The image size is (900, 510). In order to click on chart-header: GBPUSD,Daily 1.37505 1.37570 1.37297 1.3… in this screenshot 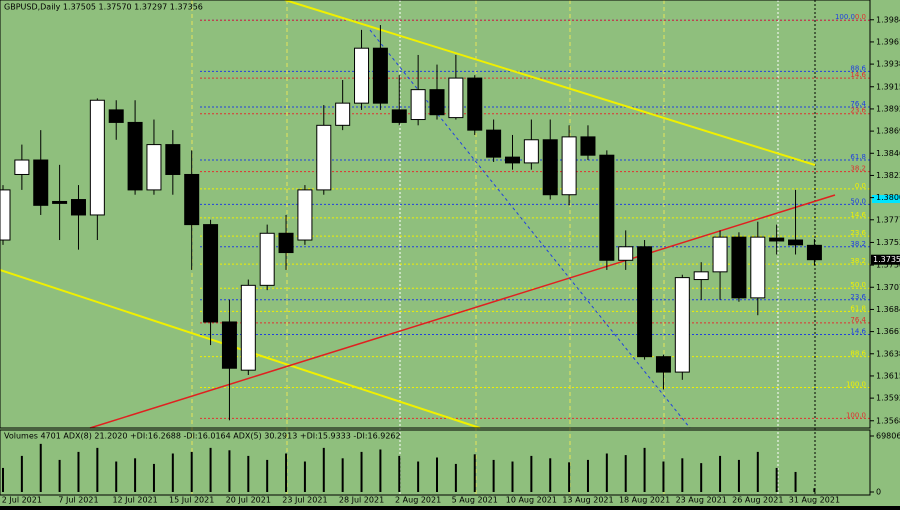, I will do `click(103, 7)`.